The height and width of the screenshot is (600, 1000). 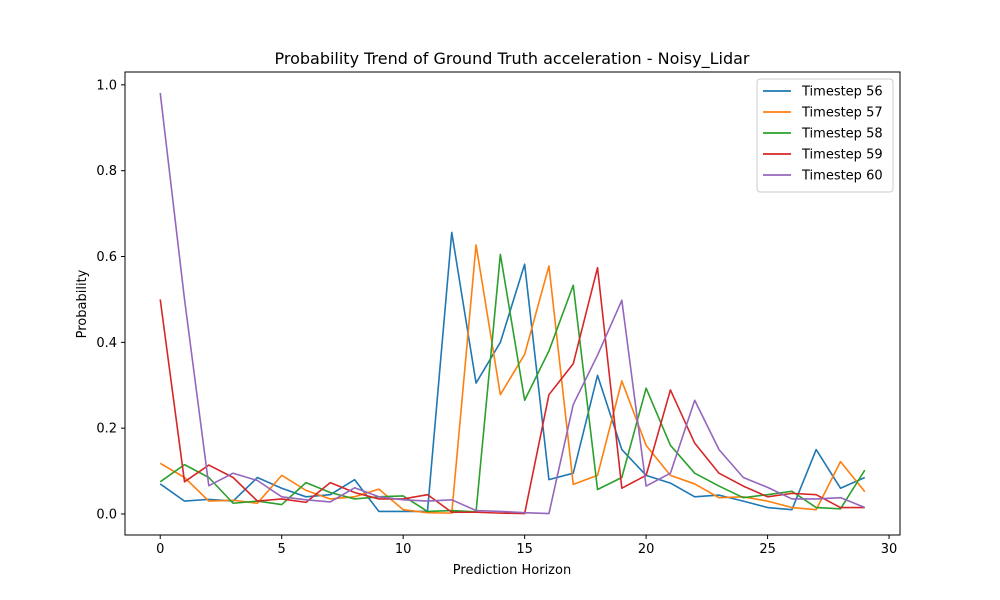 What do you see at coordinates (889, 549) in the screenshot?
I see `x-tick-label: 30` at bounding box center [889, 549].